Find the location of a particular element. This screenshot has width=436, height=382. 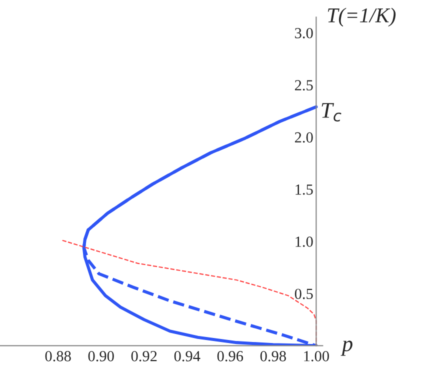

x-tick-label: 0.92 is located at coordinates (144, 356).